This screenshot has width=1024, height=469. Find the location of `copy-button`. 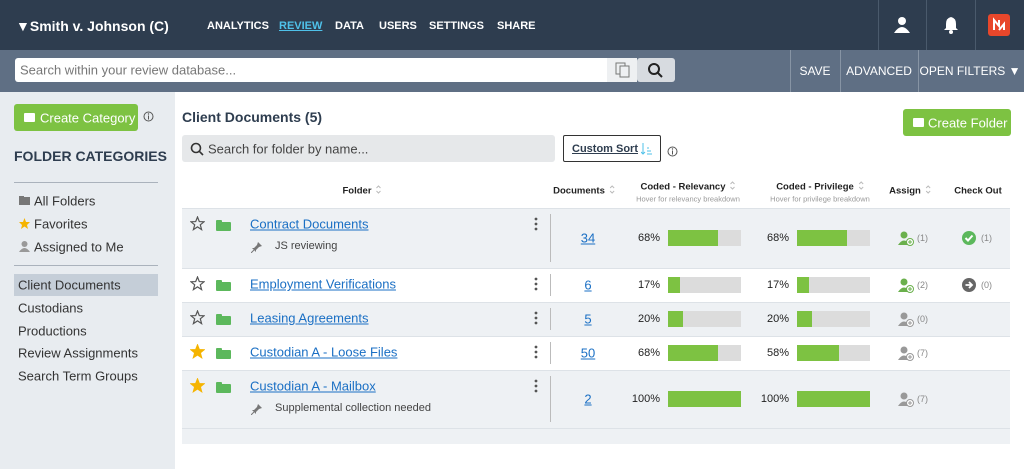

copy-button is located at coordinates (622, 70).